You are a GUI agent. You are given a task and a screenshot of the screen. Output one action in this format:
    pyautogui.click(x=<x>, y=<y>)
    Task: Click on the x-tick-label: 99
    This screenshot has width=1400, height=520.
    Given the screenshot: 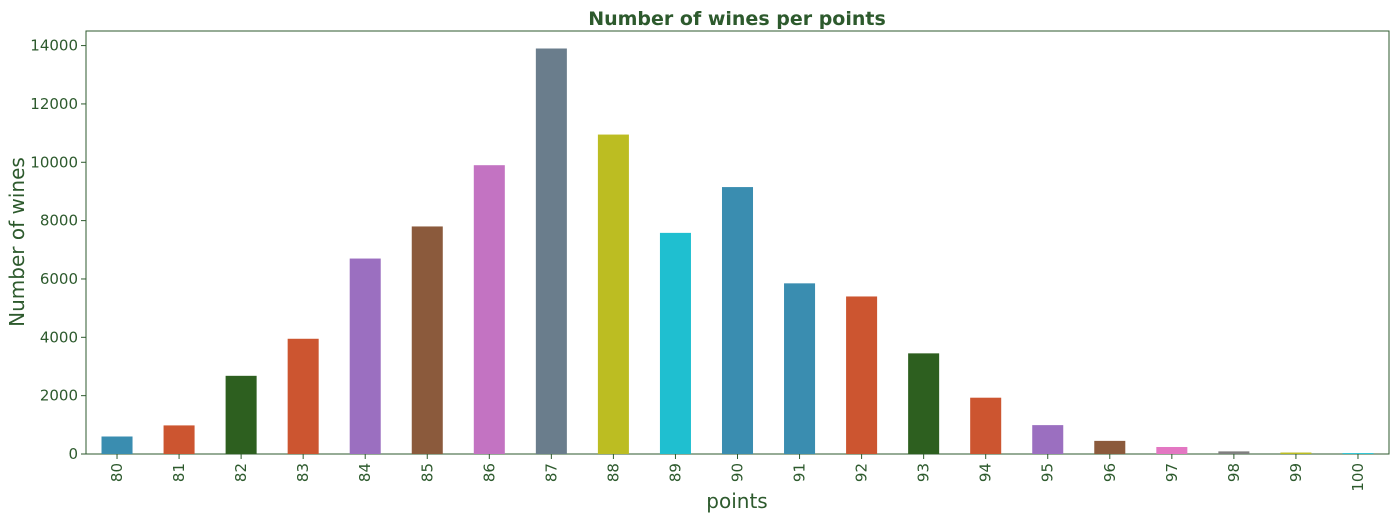 What is the action you would take?
    pyautogui.click(x=1296, y=472)
    